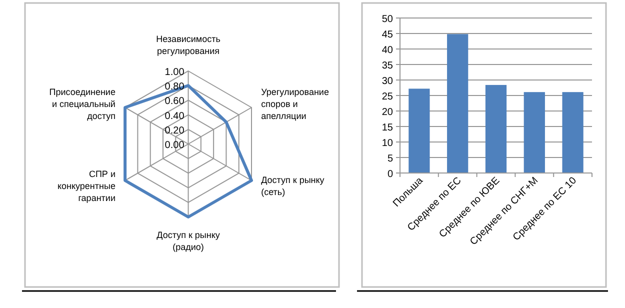 The image size is (625, 308). I want to click on spoke-label: СПР и конкурентные гарантии, so click(86, 185).